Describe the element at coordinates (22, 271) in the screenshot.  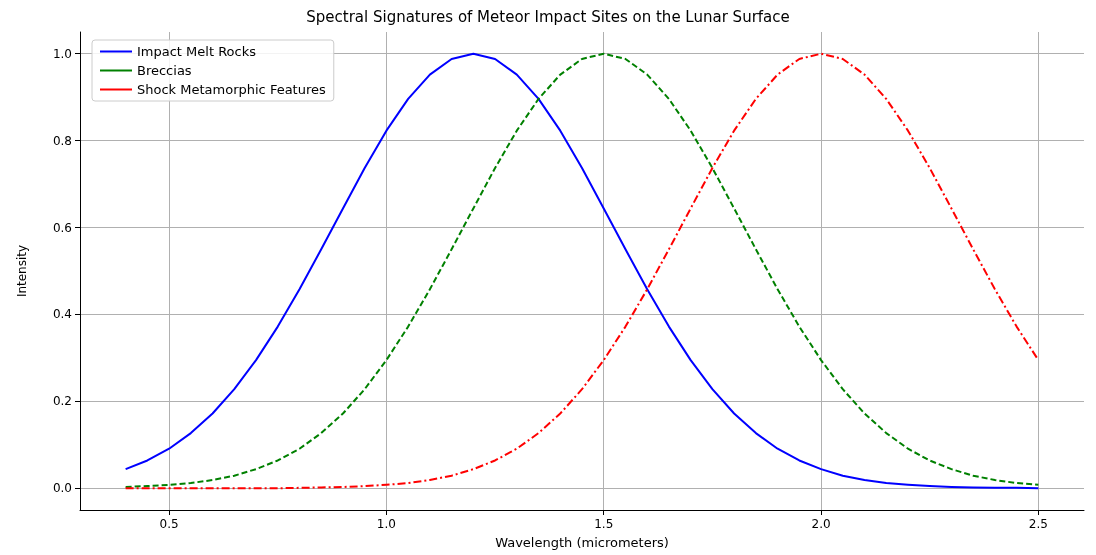
I see `y-axis-title: Intensity` at that location.